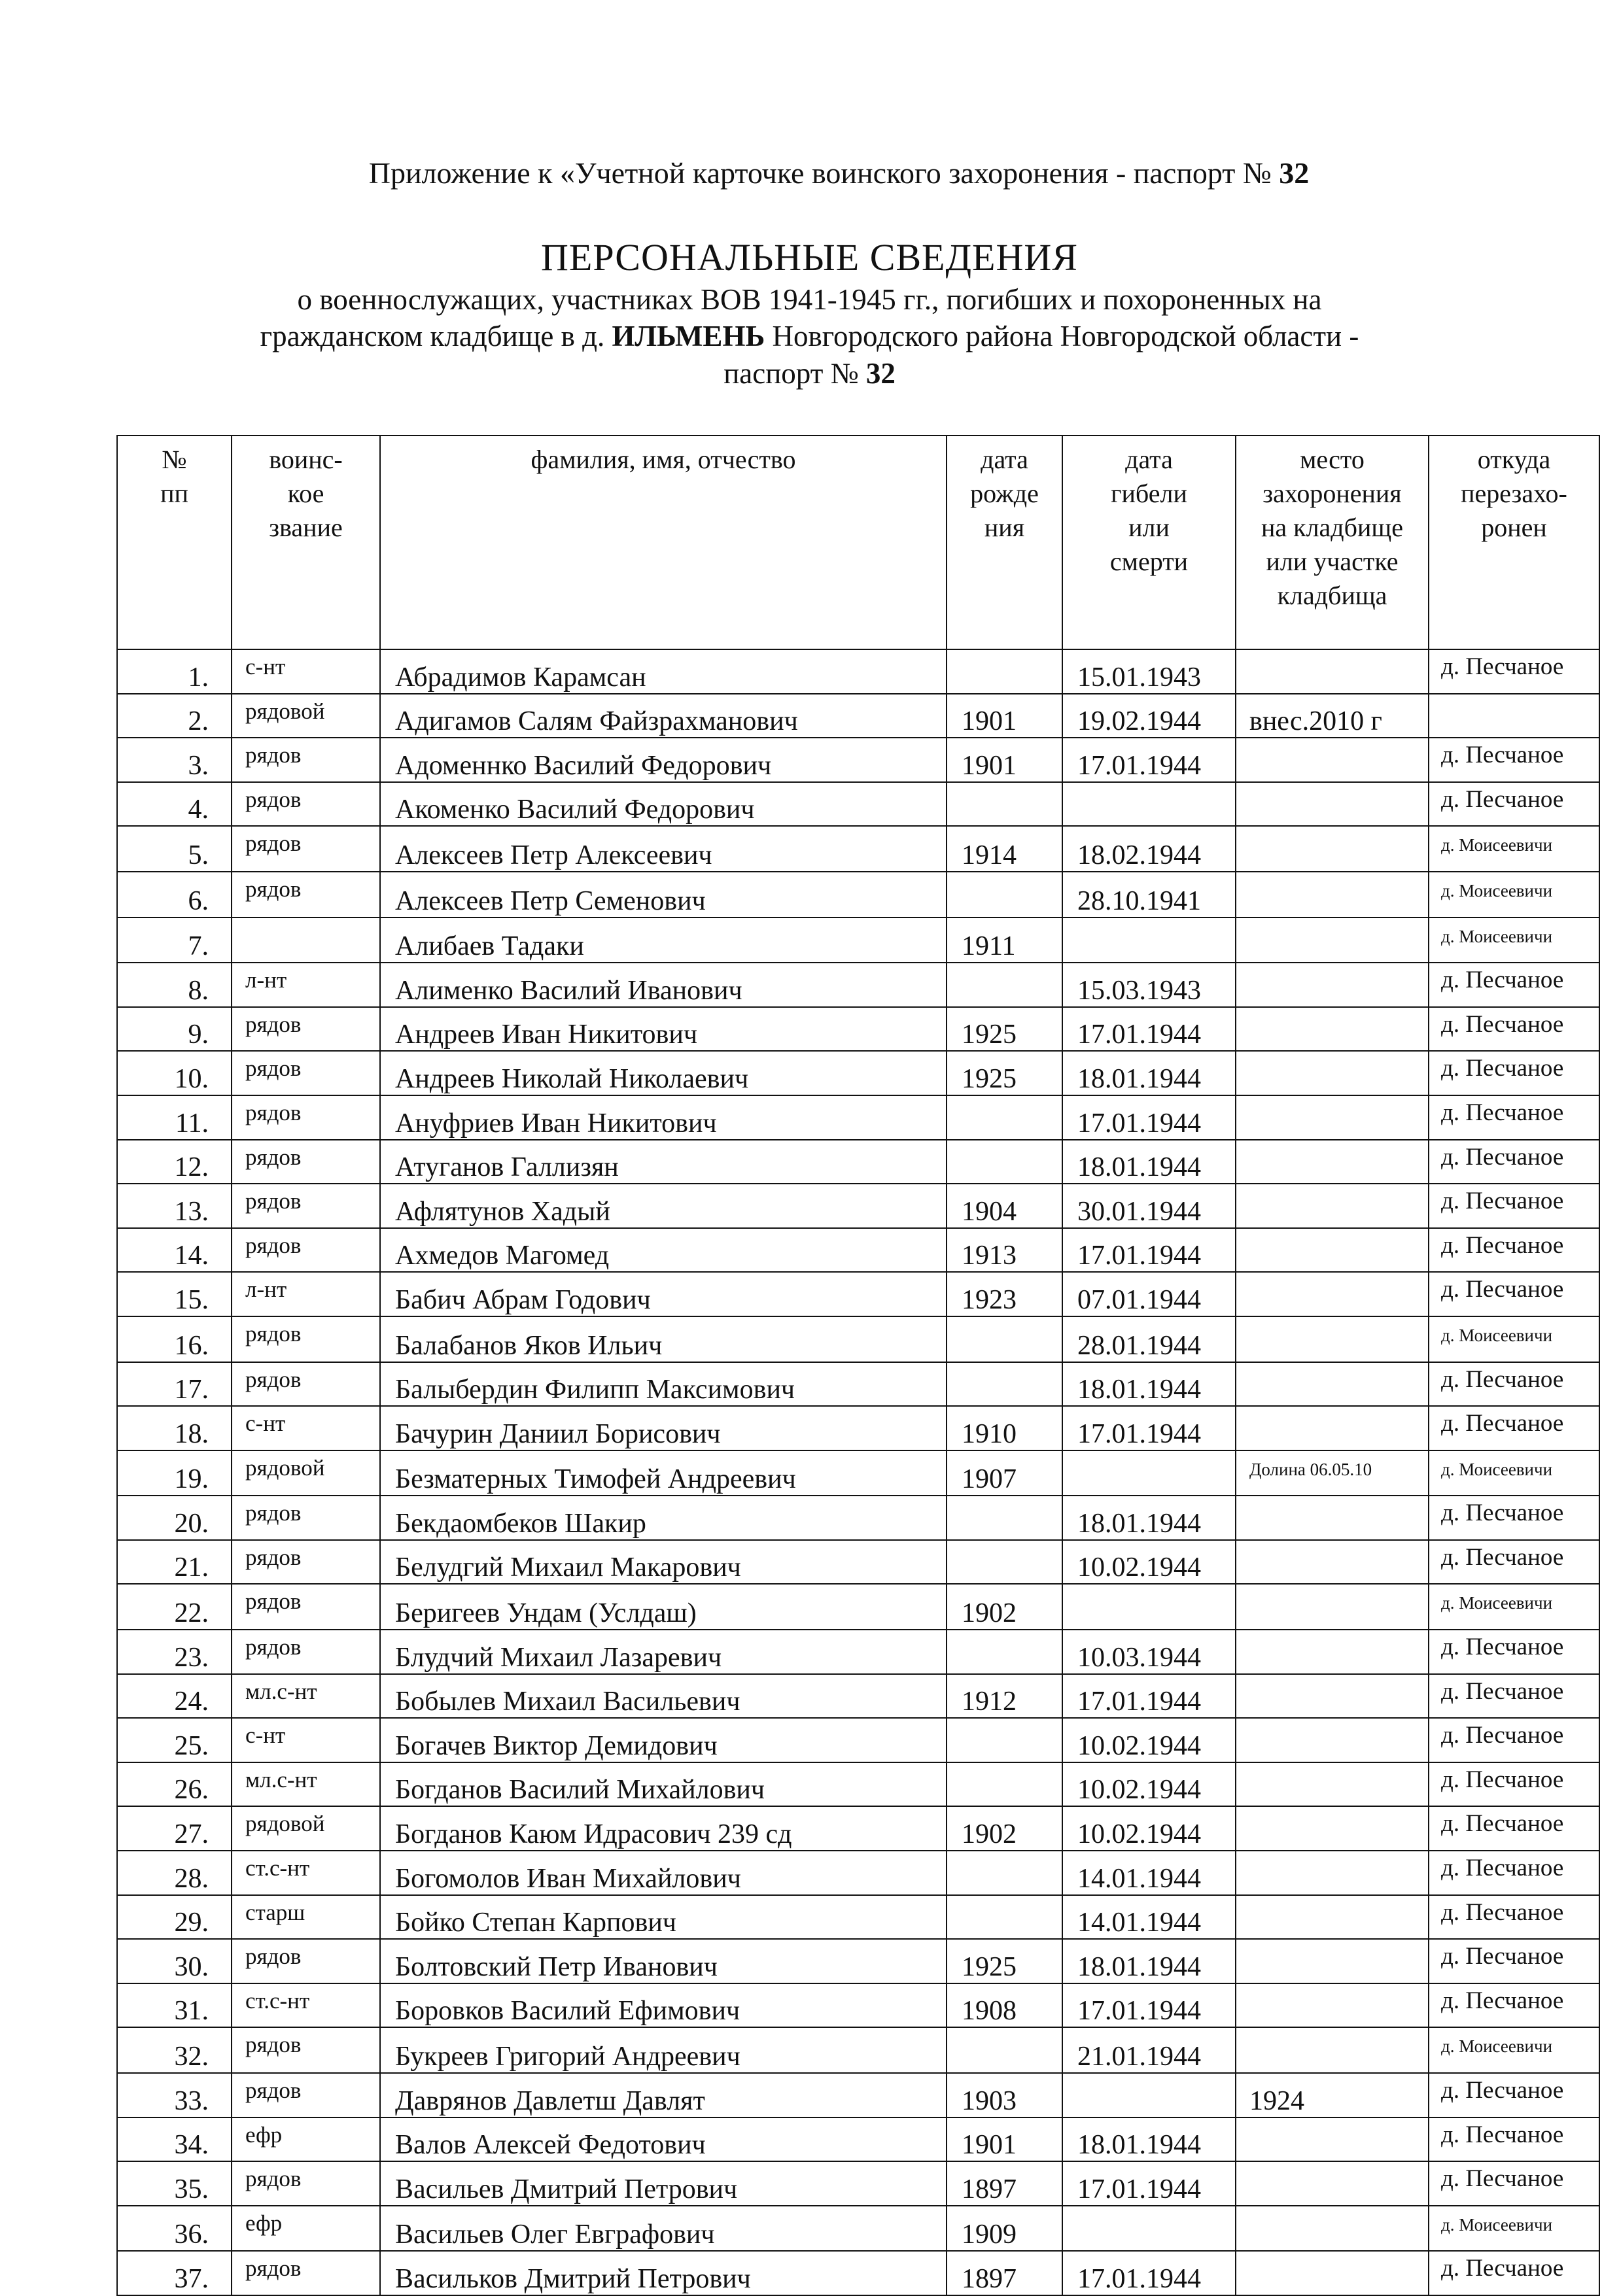 The width and height of the screenshot is (1619, 2296). Describe the element at coordinates (306, 2005) in the screenshot. I see `cell-rank: ст.с-нт` at that location.